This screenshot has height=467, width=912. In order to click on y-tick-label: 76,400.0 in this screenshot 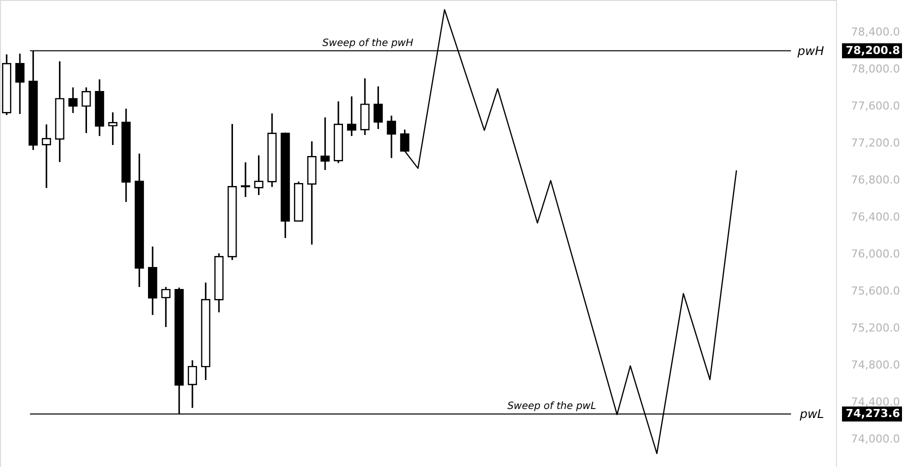, I will do `click(875, 217)`.